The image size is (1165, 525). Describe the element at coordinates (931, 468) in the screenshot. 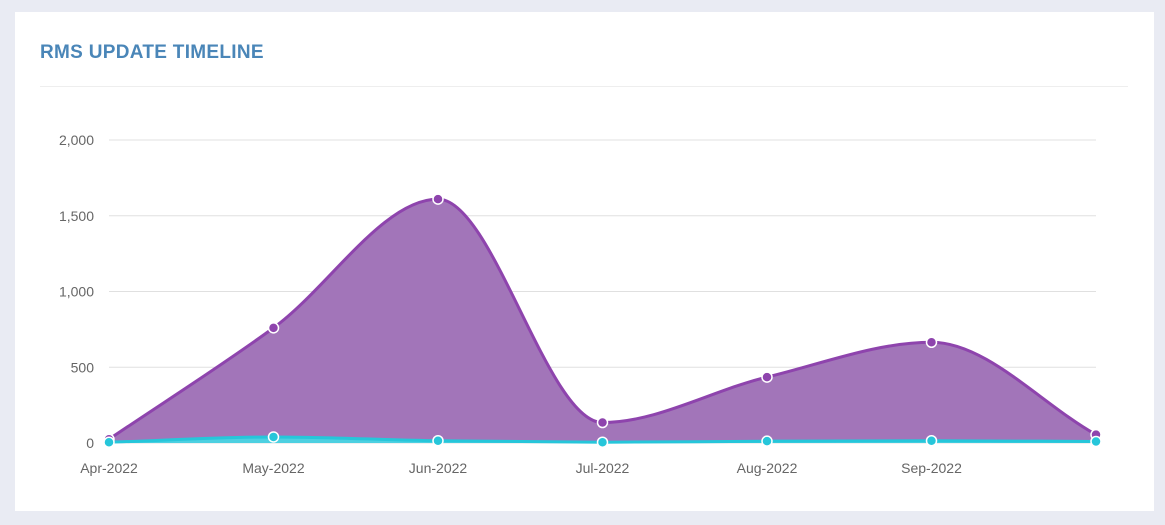

I see `x-tick-label: Sep-2022` at that location.